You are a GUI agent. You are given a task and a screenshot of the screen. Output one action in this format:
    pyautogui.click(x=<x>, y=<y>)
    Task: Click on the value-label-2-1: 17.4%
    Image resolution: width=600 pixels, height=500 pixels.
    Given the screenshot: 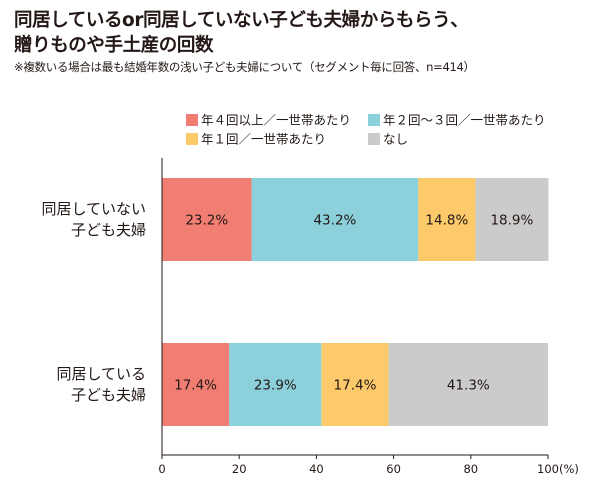 What is the action you would take?
    pyautogui.click(x=195, y=386)
    